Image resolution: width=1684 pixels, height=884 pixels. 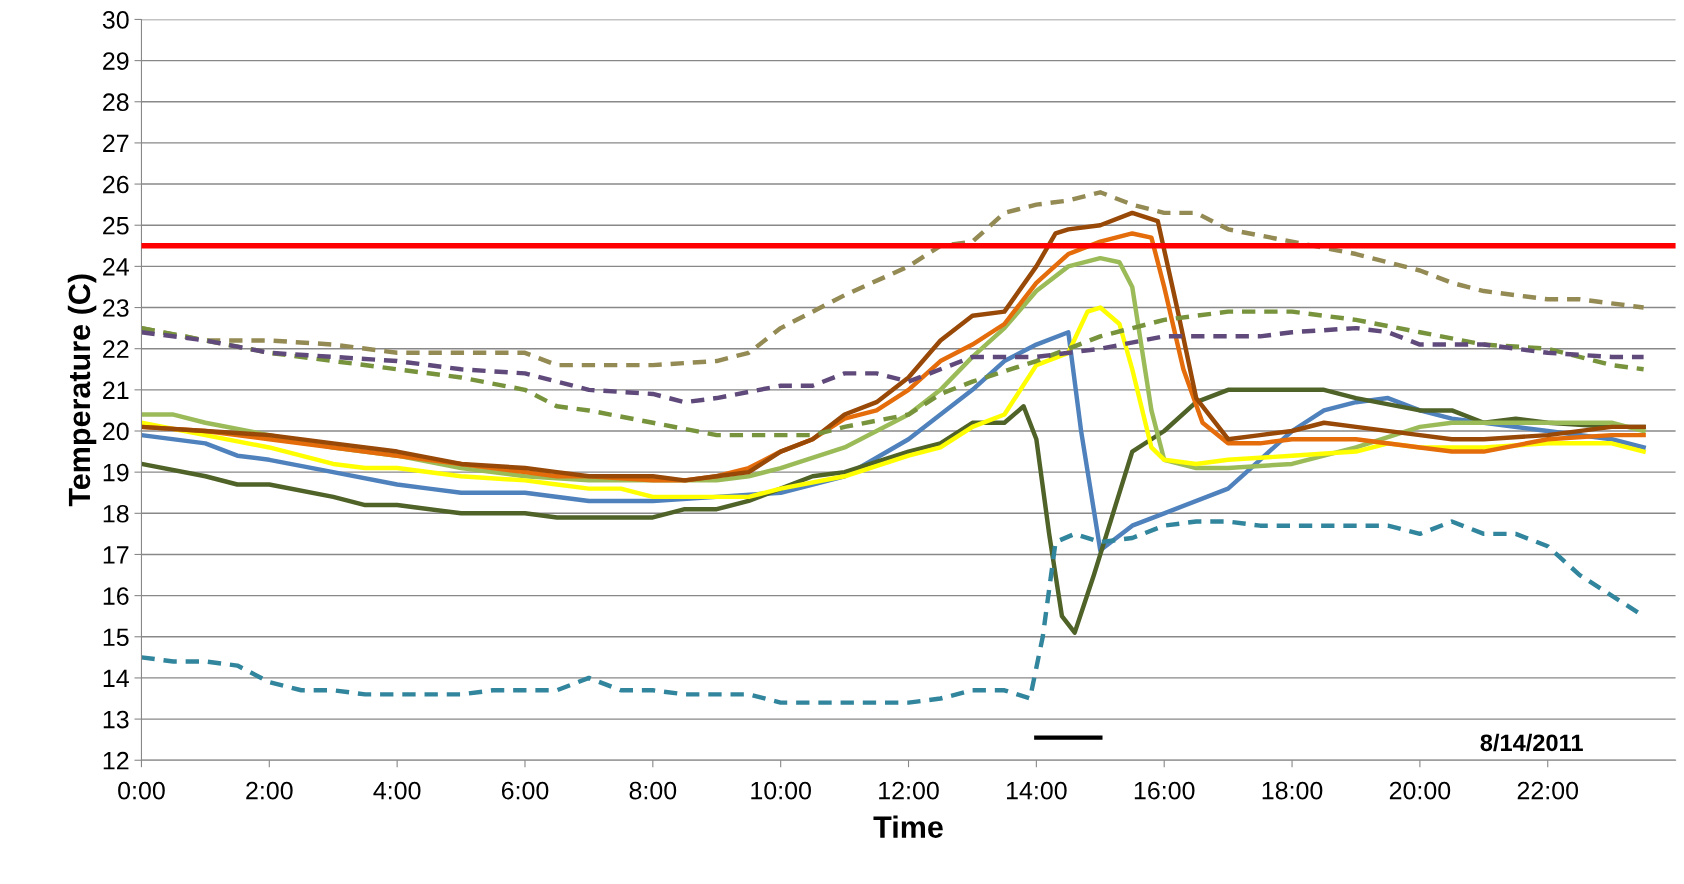 What do you see at coordinates (116, 102) in the screenshot?
I see `y-tick-label: 28` at bounding box center [116, 102].